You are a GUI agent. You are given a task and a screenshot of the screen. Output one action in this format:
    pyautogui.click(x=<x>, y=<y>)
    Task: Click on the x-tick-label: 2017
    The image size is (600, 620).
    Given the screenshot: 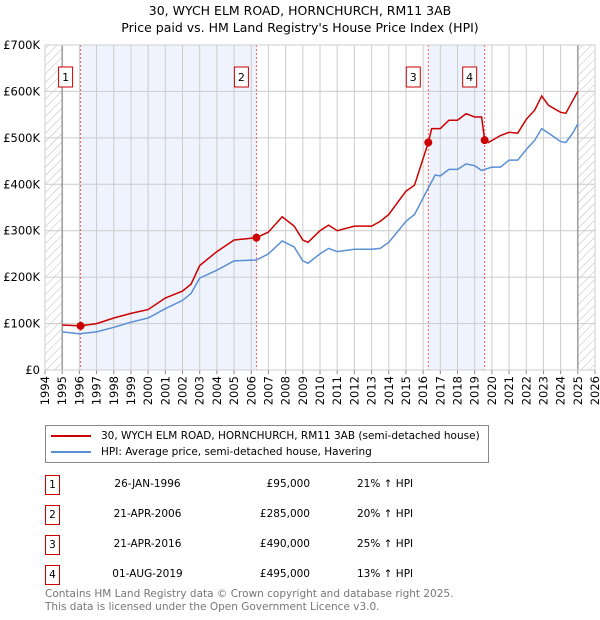 What is the action you would take?
    pyautogui.click(x=440, y=390)
    